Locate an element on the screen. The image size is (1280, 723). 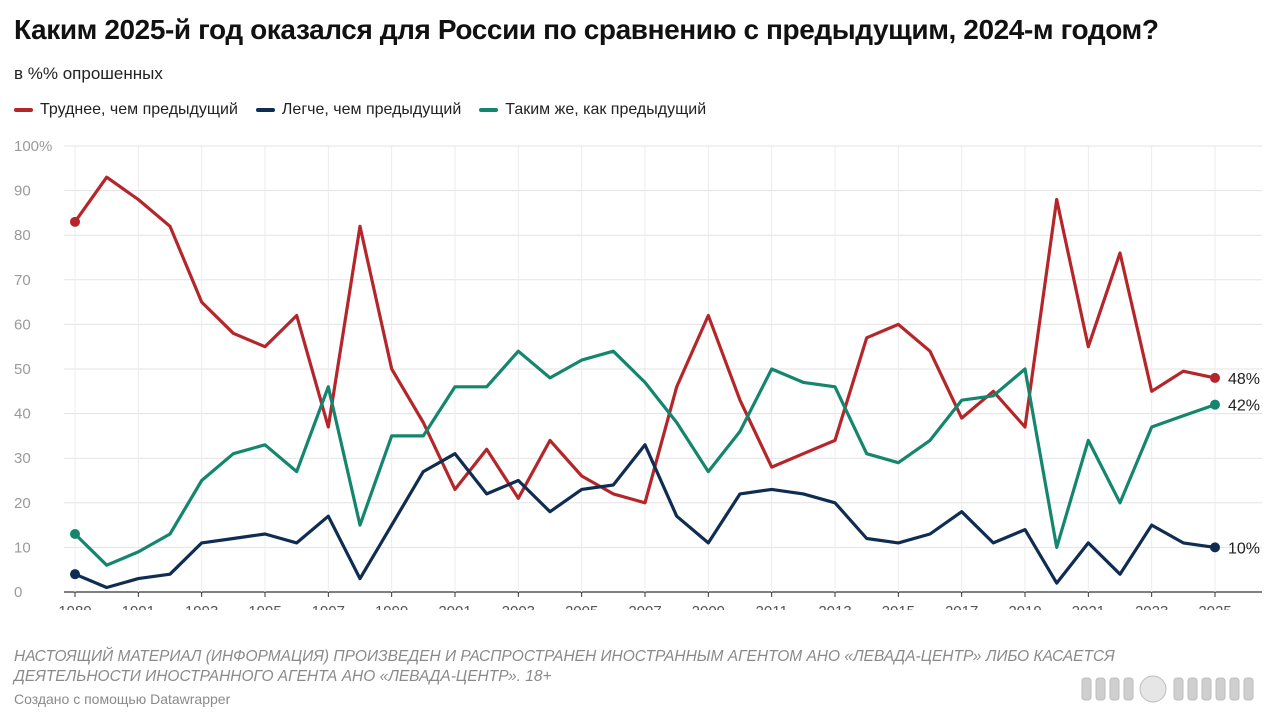
x-tick-label: 2005 is located at coordinates (581, 606).